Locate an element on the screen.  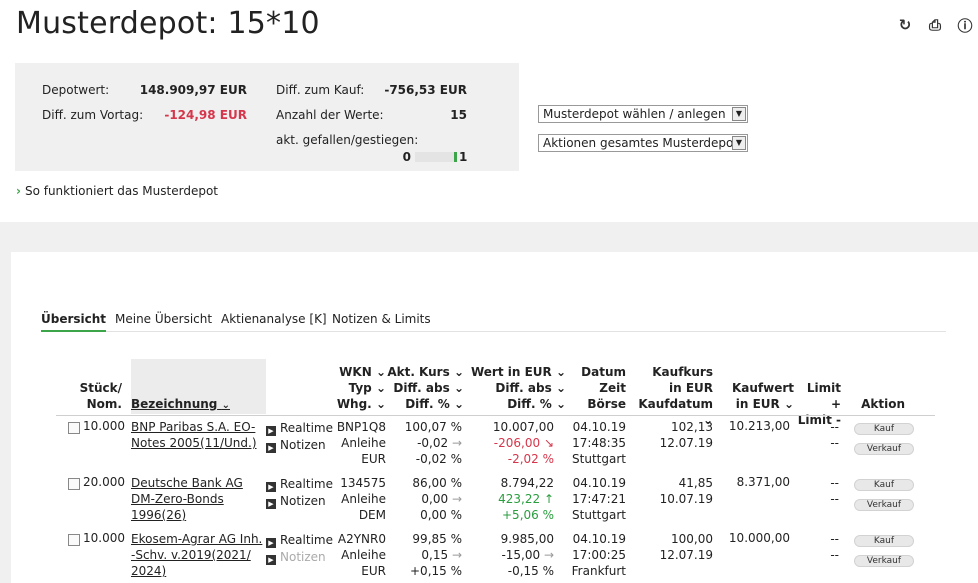
aktionen-select: Aktionen gesamtes Musterdepot ▼ is located at coordinates (643, 143).